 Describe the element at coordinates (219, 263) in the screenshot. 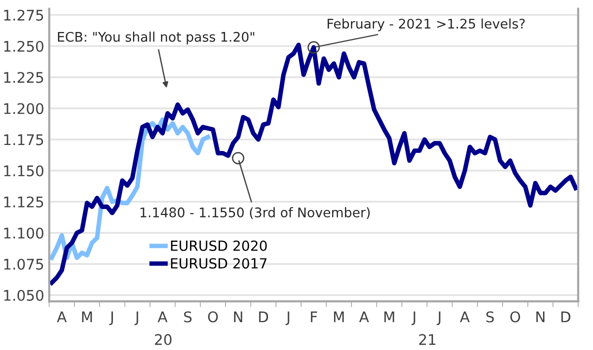

I see `legend-label: EURUSD 2017` at that location.